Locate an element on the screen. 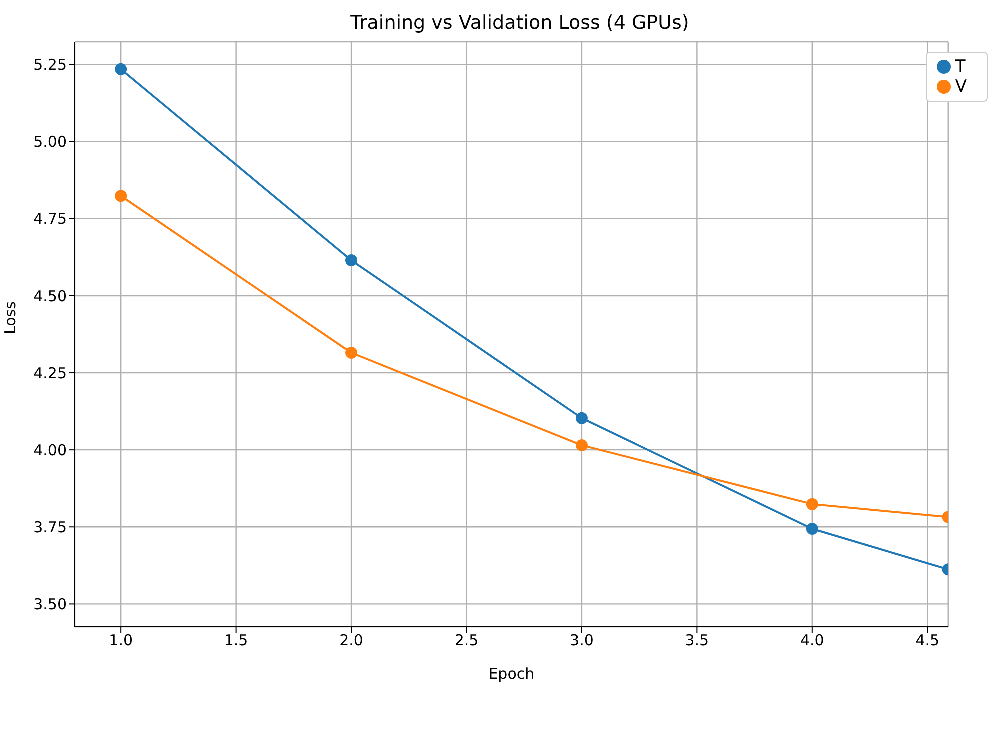 Image resolution: width=1000 pixels, height=750 pixels. chart-title: Training vs Validation Loss (4 GPUs) is located at coordinates (520, 23).